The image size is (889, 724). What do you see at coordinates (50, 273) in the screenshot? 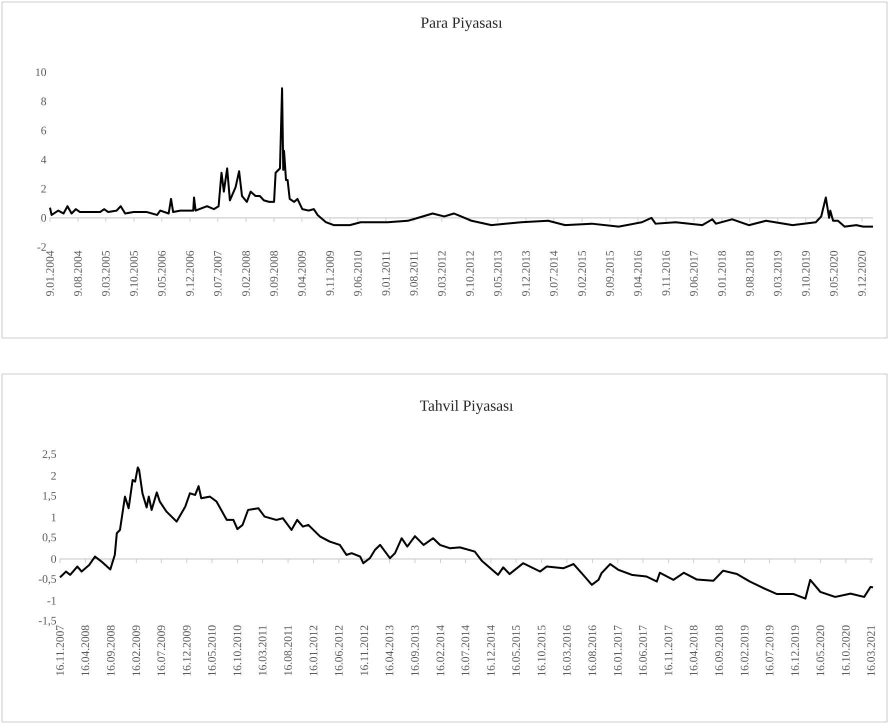
I see `x-tick-label: 9.01.2004` at bounding box center [50, 273].